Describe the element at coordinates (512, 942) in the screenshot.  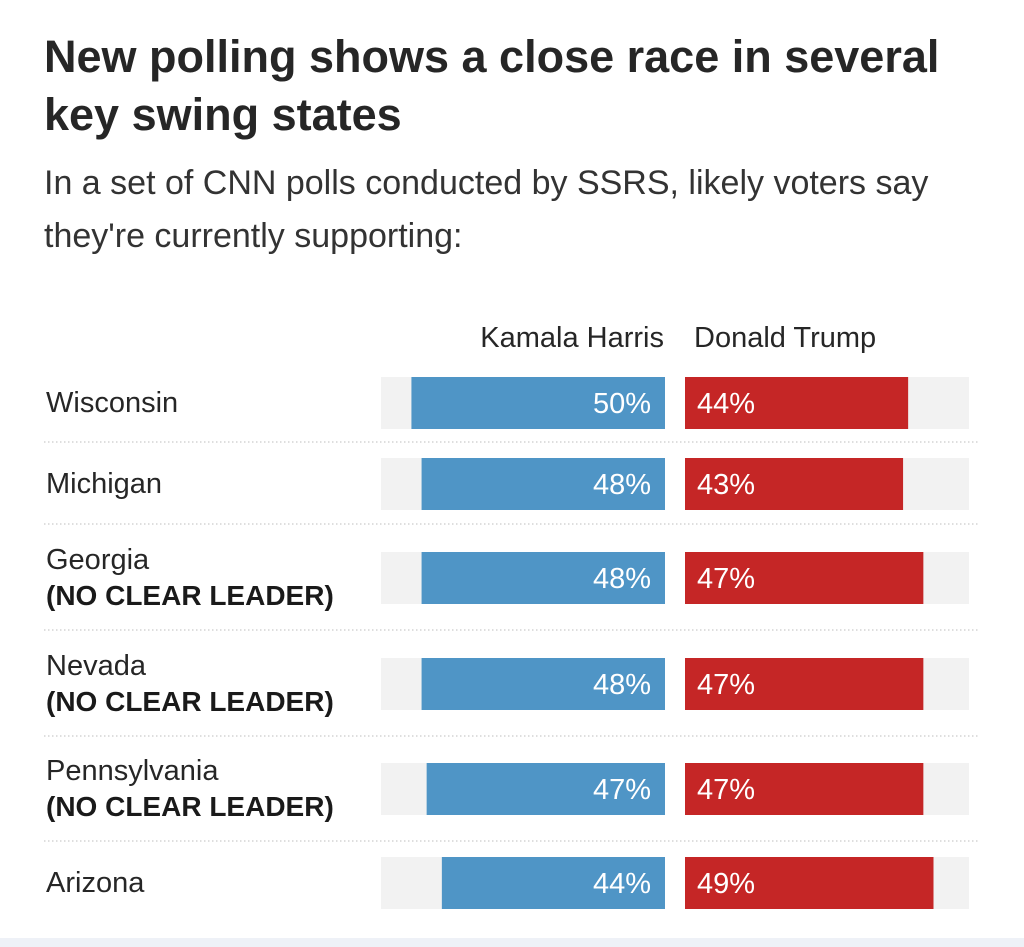
I see `bottom-rule` at that location.